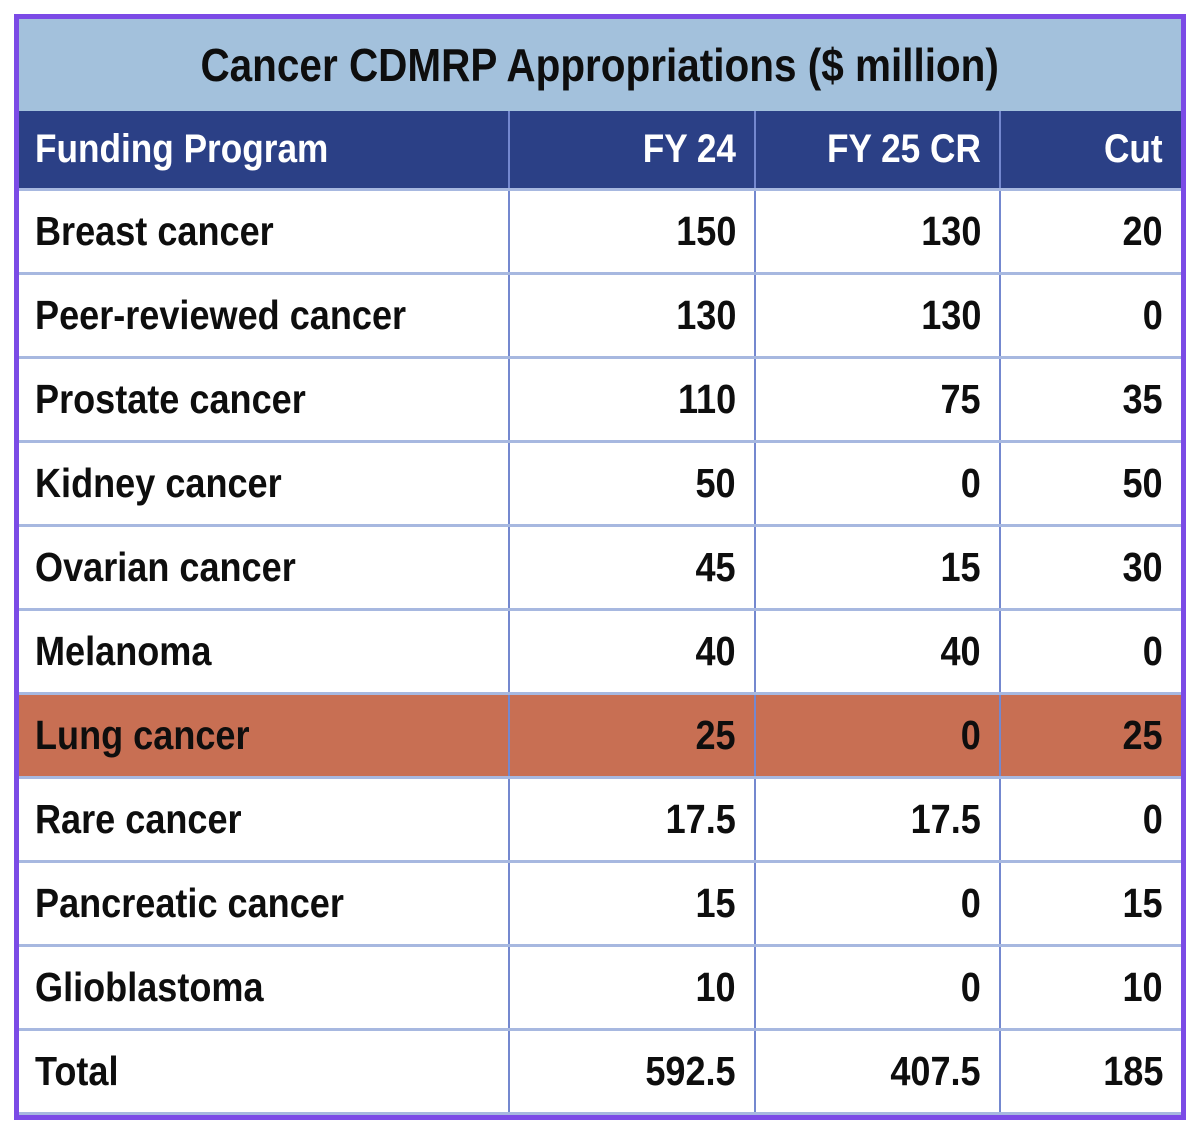 The image size is (1200, 1130). Describe the element at coordinates (631, 902) in the screenshot. I see `cell-fy24: 15` at that location.